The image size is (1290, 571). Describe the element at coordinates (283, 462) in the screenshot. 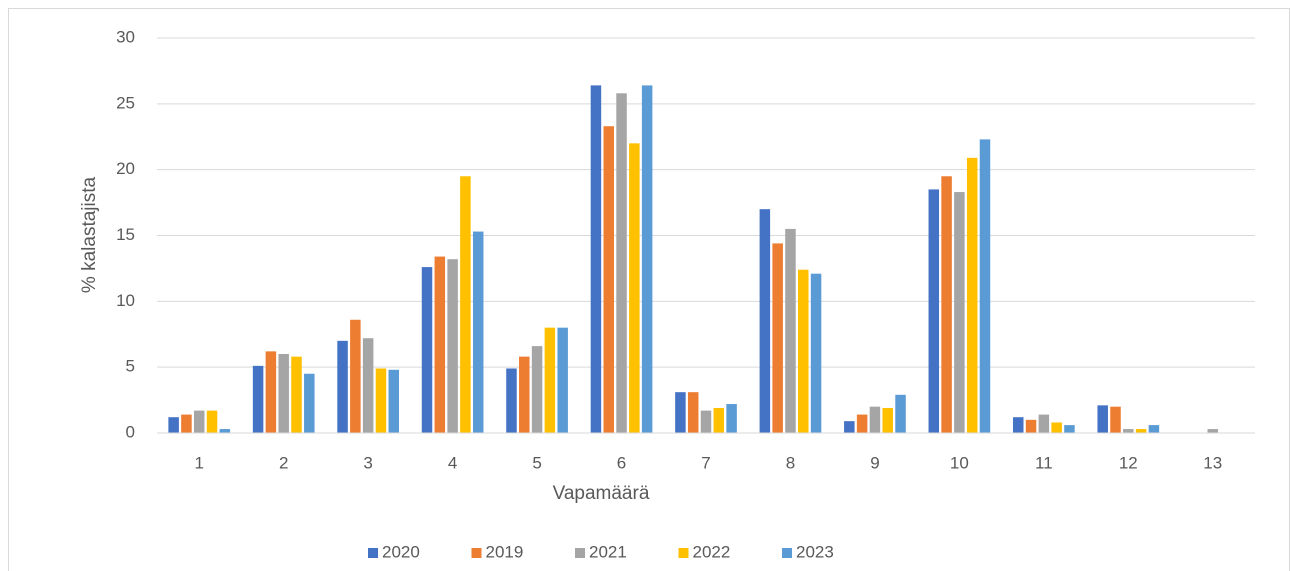

I see `x-tick-label: 2` at that location.